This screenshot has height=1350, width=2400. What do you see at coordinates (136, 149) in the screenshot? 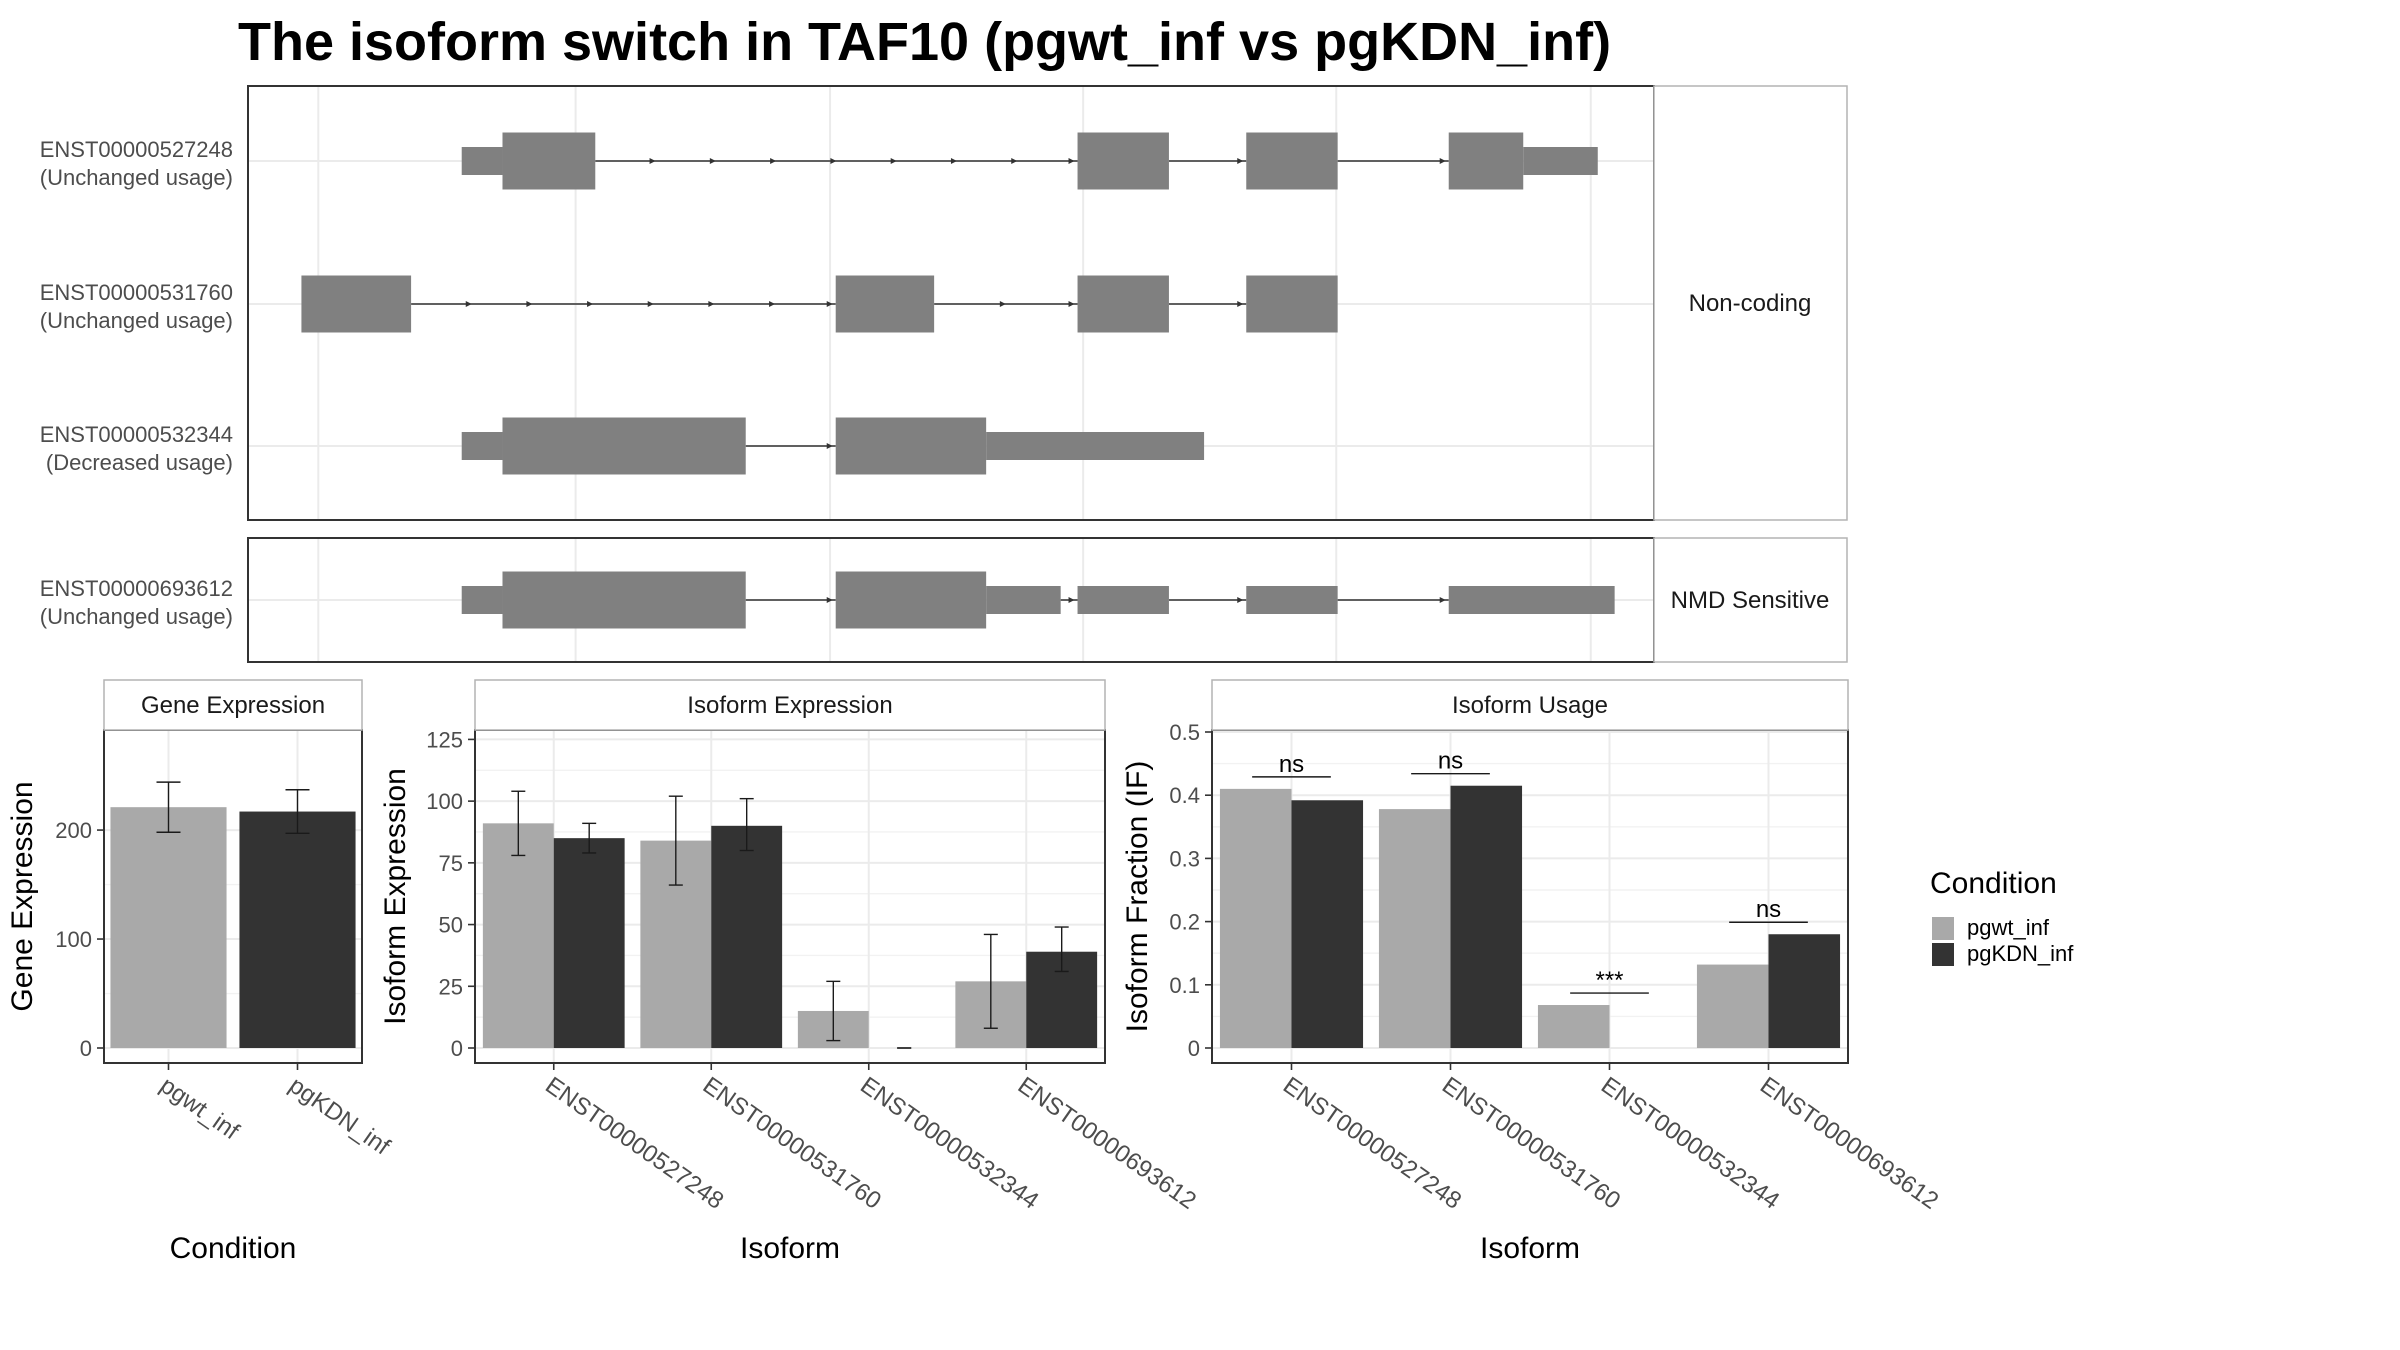
I see `isoform-row-id: ENST00000527248` at bounding box center [136, 149].